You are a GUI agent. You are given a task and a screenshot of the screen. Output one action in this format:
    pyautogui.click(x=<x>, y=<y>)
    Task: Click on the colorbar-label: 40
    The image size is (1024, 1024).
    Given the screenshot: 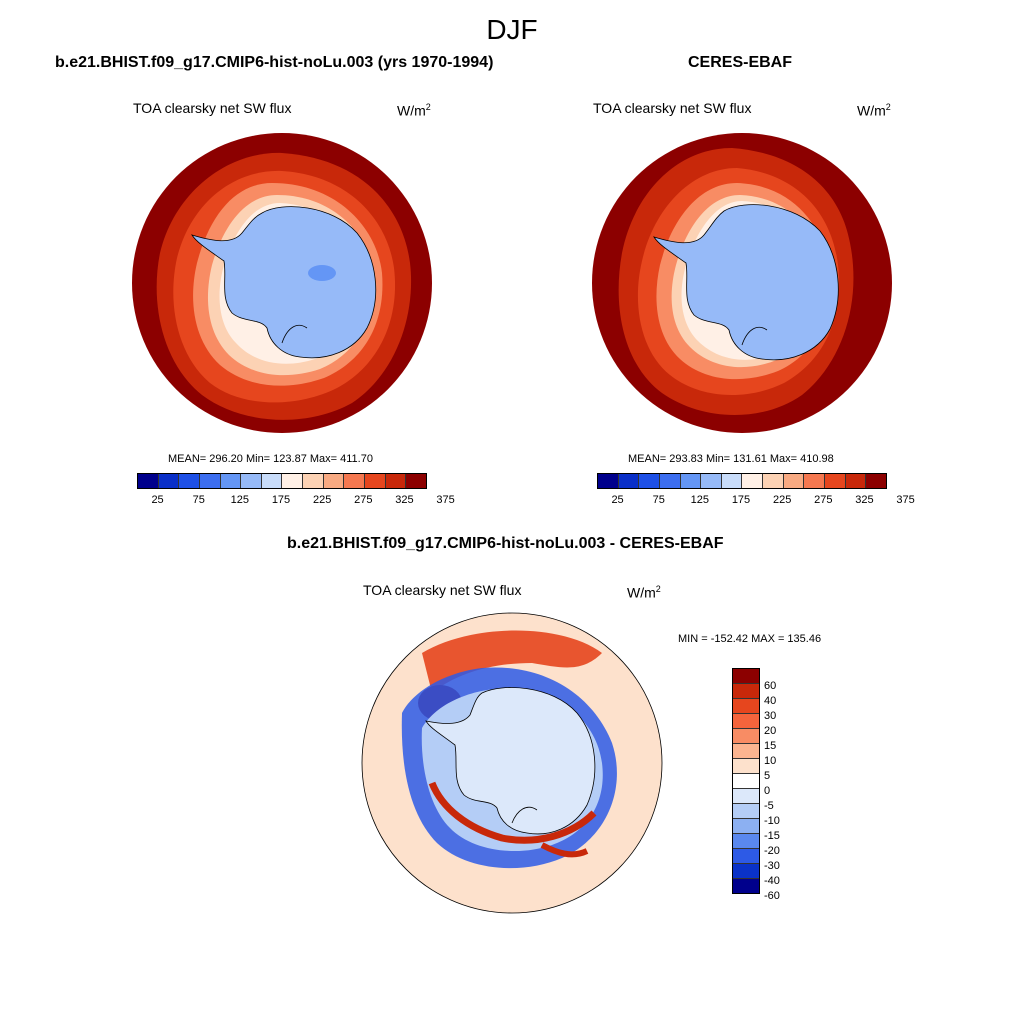 What is the action you would take?
    pyautogui.click(x=770, y=701)
    